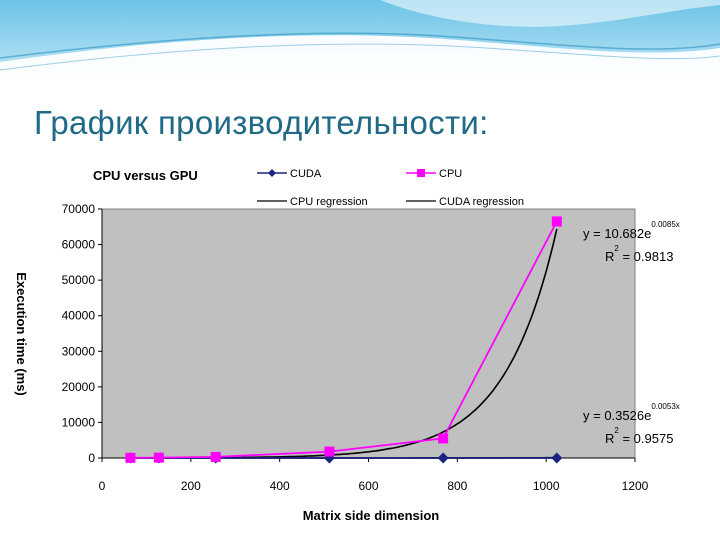  I want to click on legend: CUDA CPU CPU regression CUDA regression, so click(403, 186).